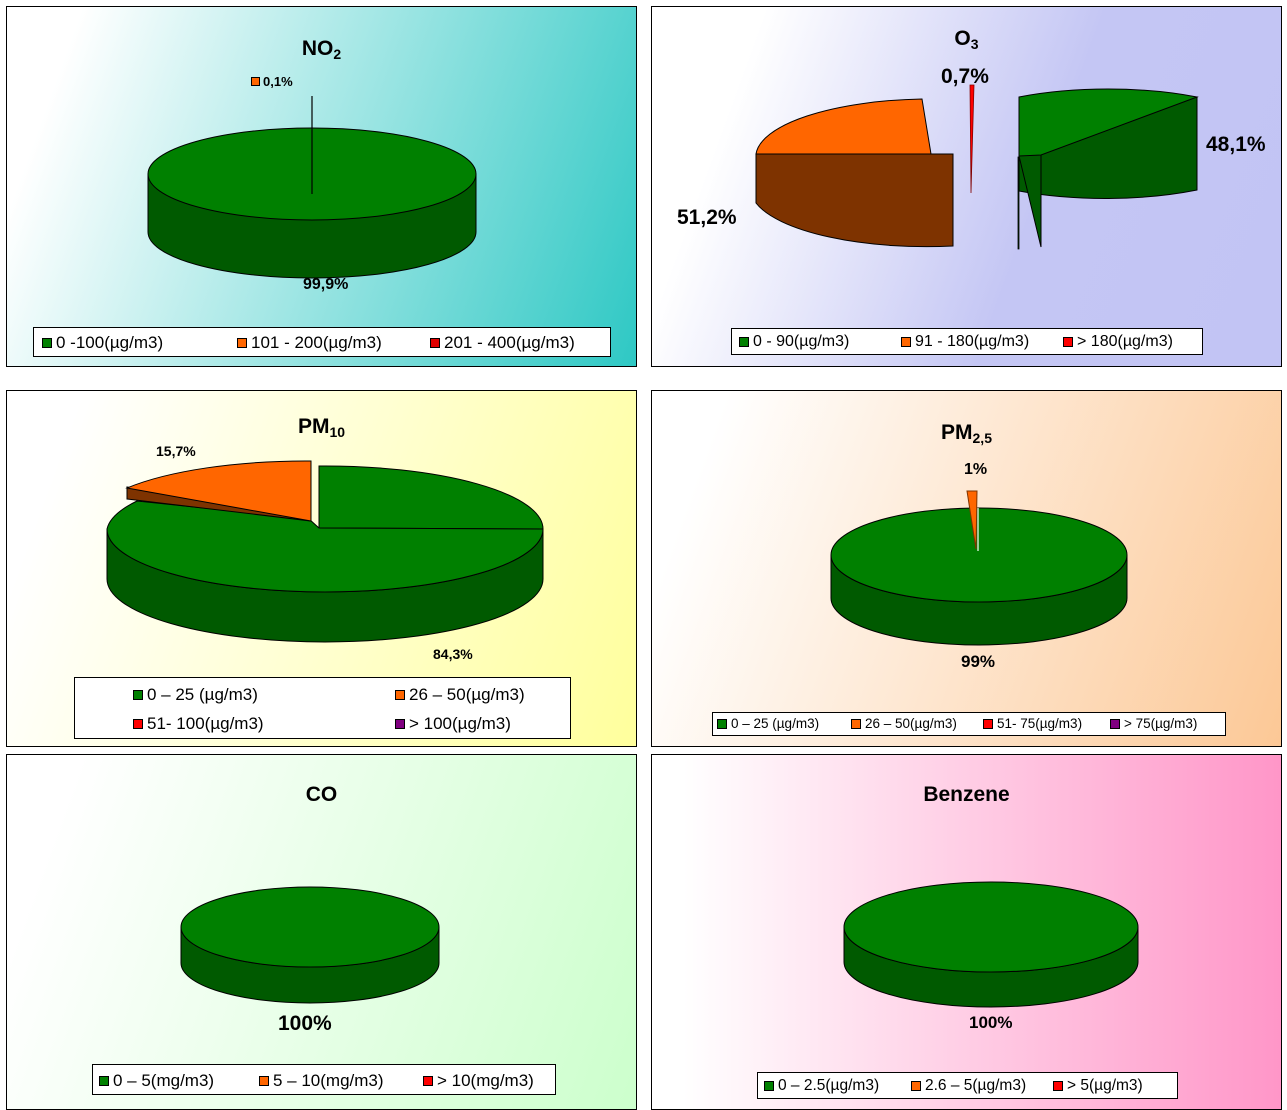  What do you see at coordinates (176, 451) in the screenshot?
I see `data-label-pm10-1: 15,7%` at bounding box center [176, 451].